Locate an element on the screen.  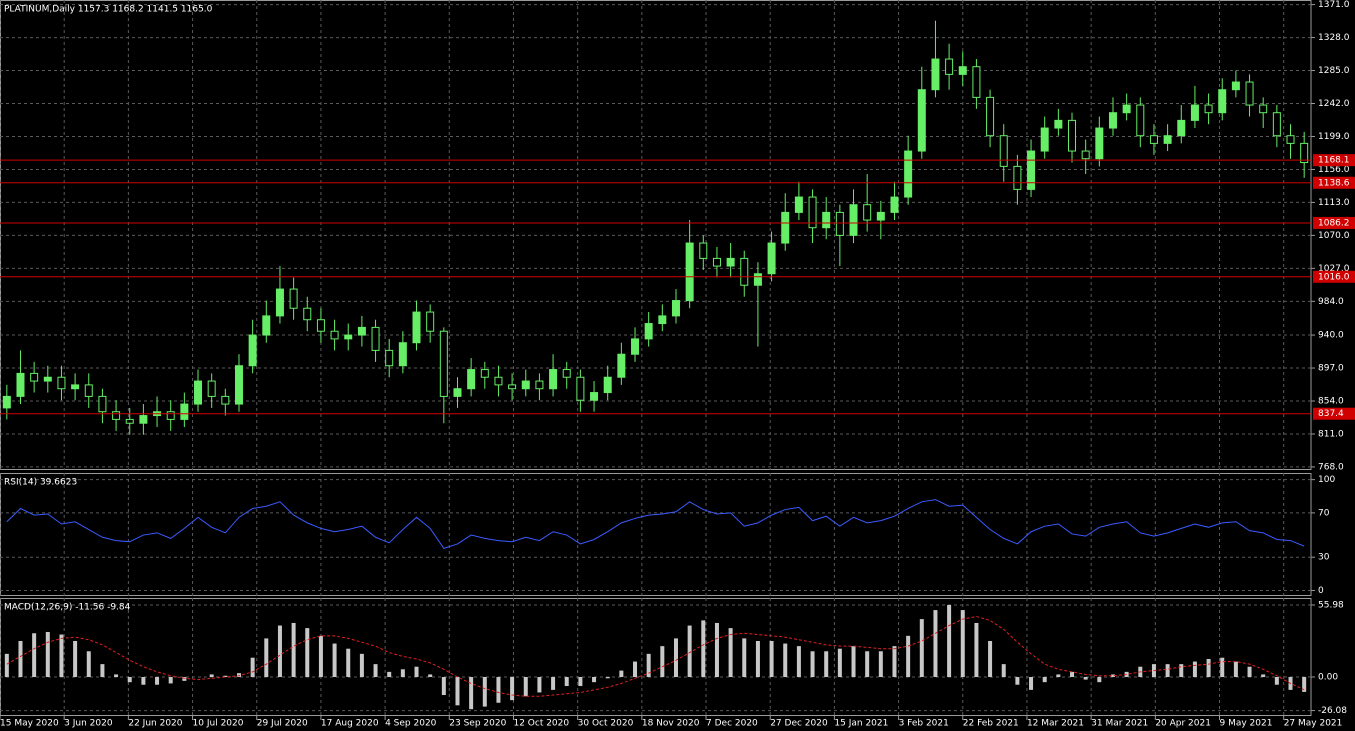
x-tick-label: 27 Dec 2020 is located at coordinates (799, 724).